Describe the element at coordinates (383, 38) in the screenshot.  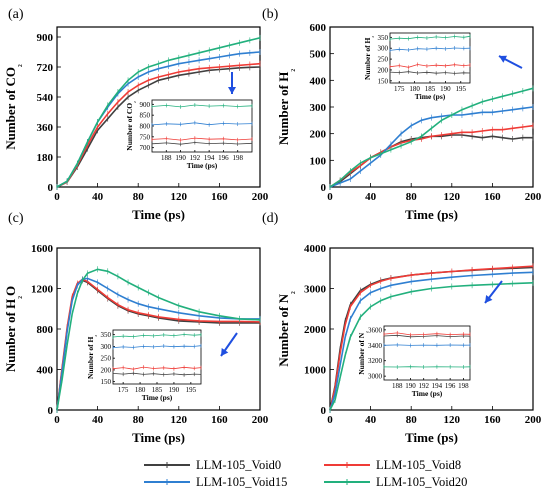
I see `y-tick-label: 350` at that location.